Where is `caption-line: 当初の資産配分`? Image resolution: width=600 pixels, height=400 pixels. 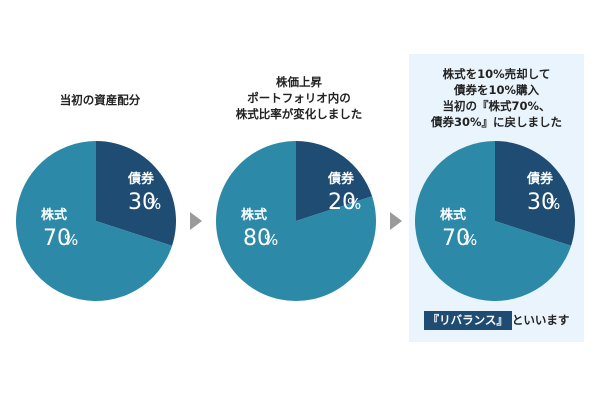 caption-line: 当初の資産配分 is located at coordinates (100, 100).